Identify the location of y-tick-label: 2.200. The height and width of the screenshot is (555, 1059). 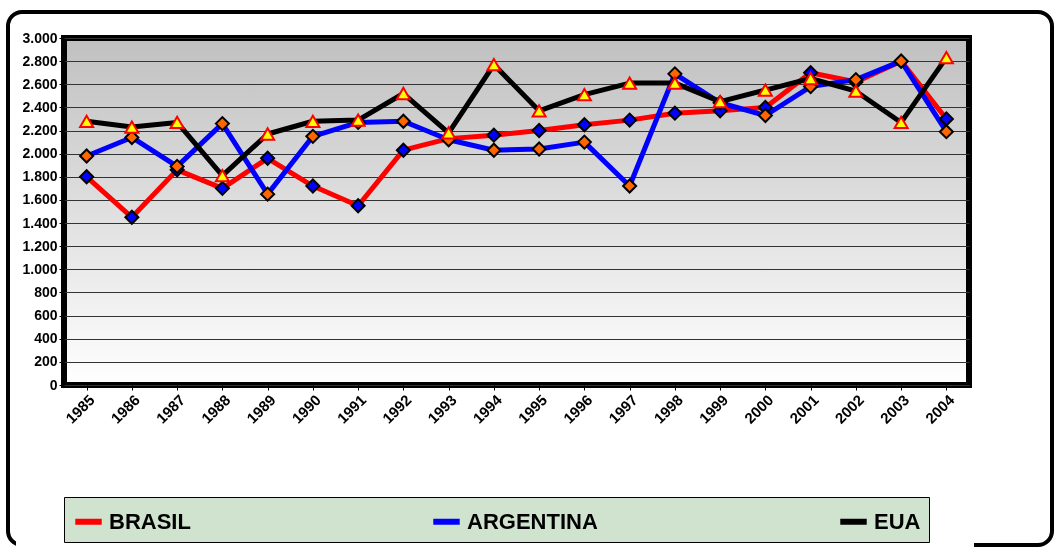
(40, 130).